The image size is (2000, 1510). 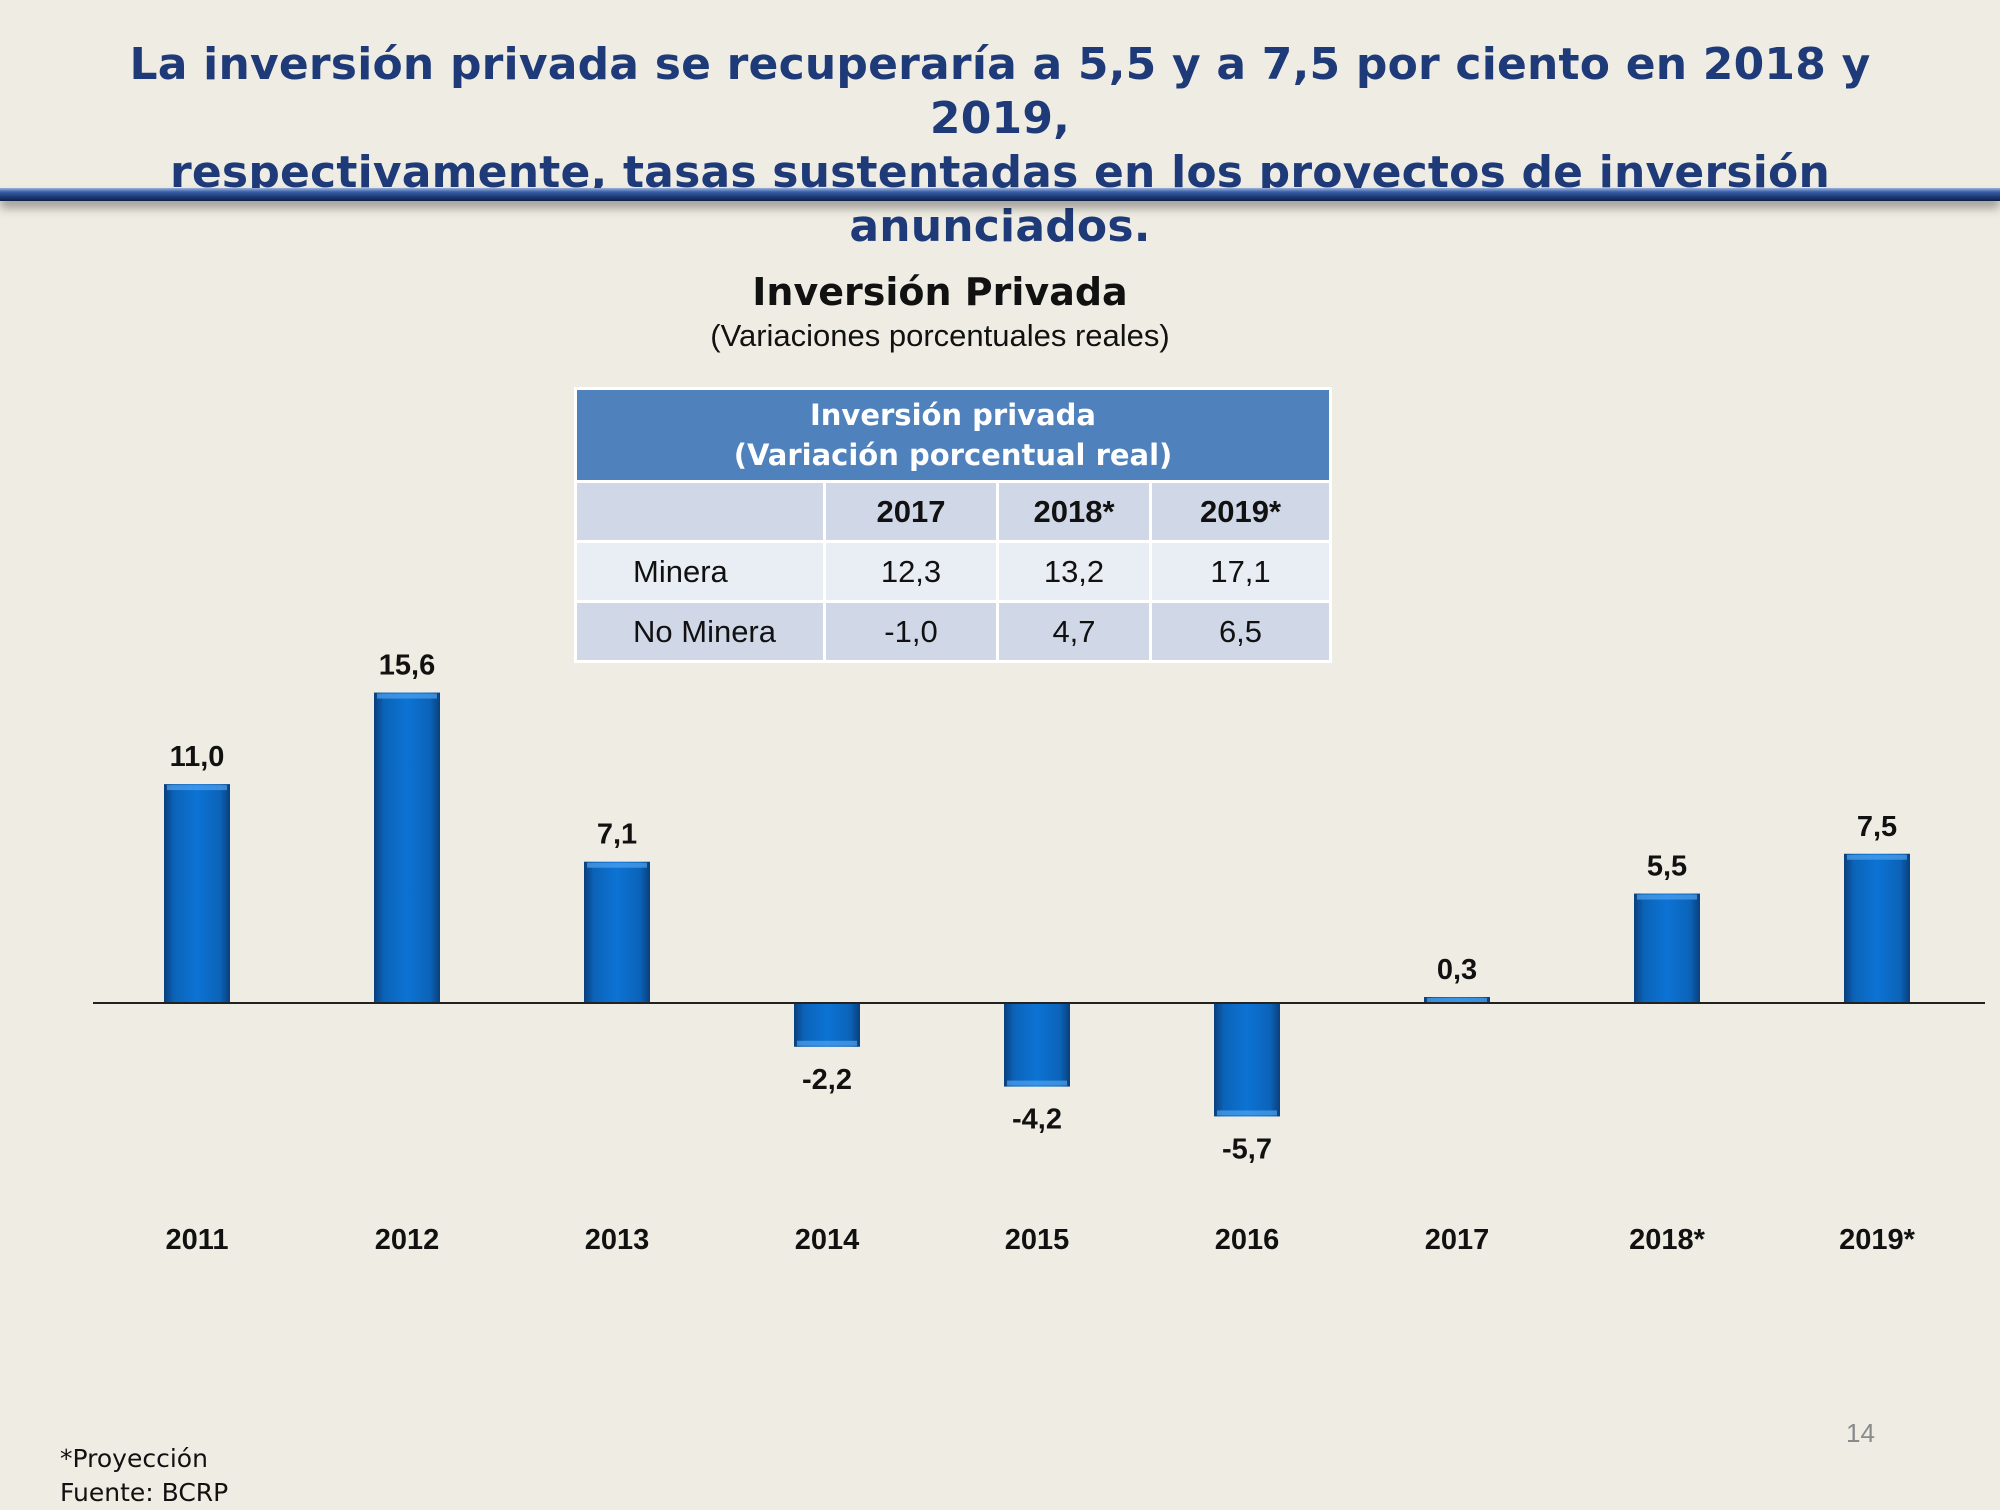 I want to click on table-header-line-1: Inversión privada, so click(x=953, y=415).